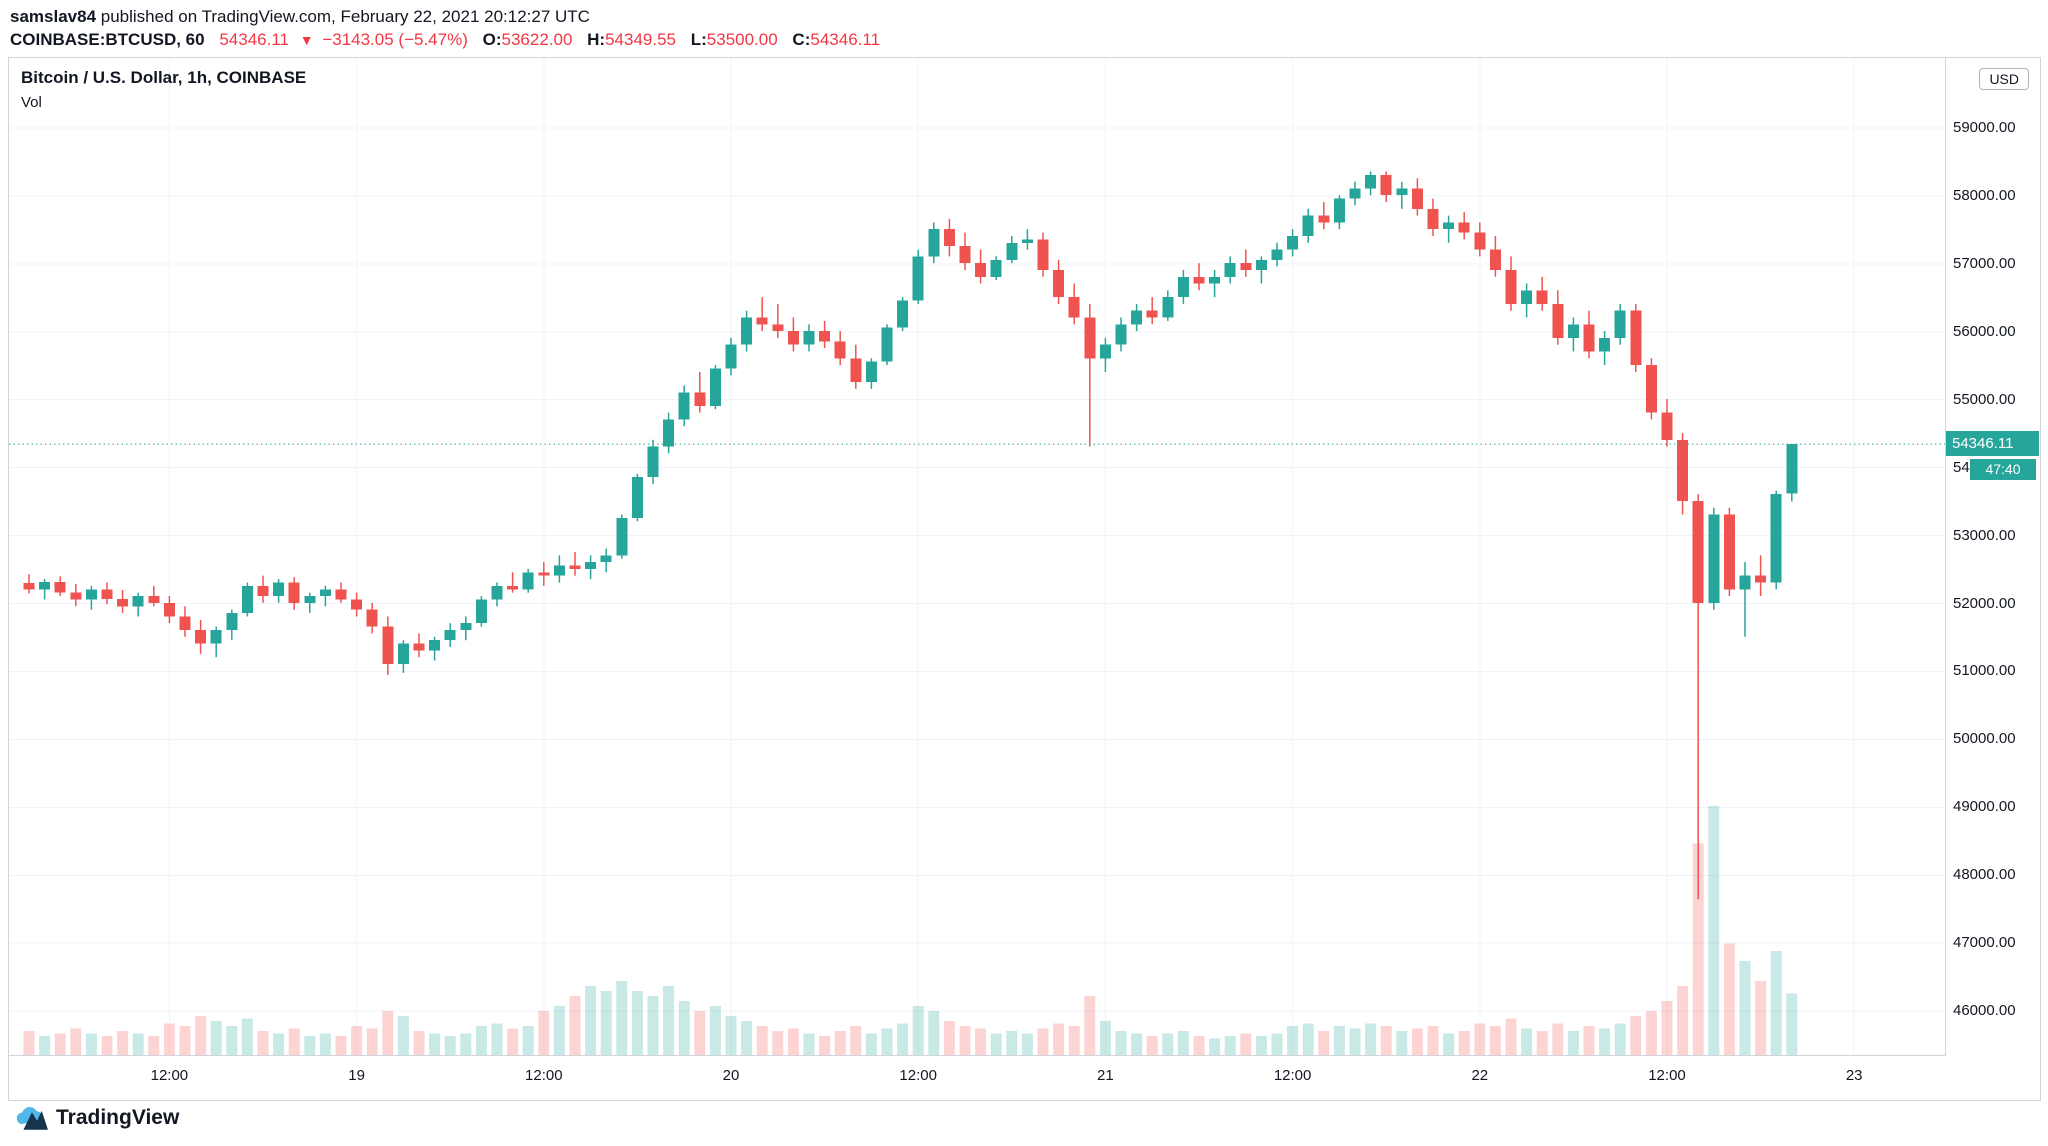 This screenshot has width=2048, height=1146. What do you see at coordinates (96, 1117) in the screenshot?
I see `tradingview-logo-link: TradingView` at bounding box center [96, 1117].